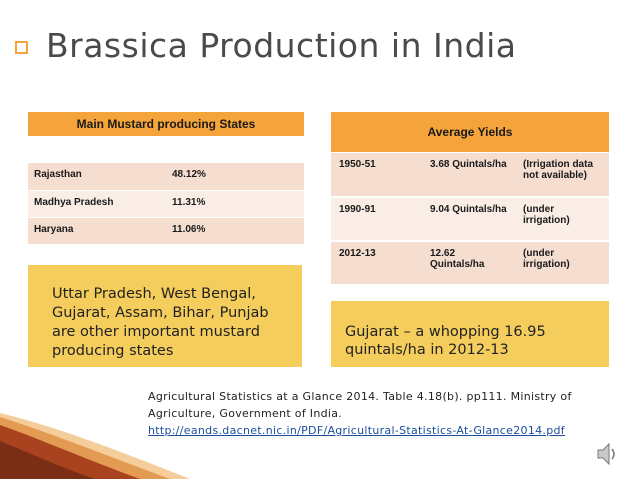  What do you see at coordinates (235, 231) in the screenshot?
I see `state-share: 11.06%` at bounding box center [235, 231].